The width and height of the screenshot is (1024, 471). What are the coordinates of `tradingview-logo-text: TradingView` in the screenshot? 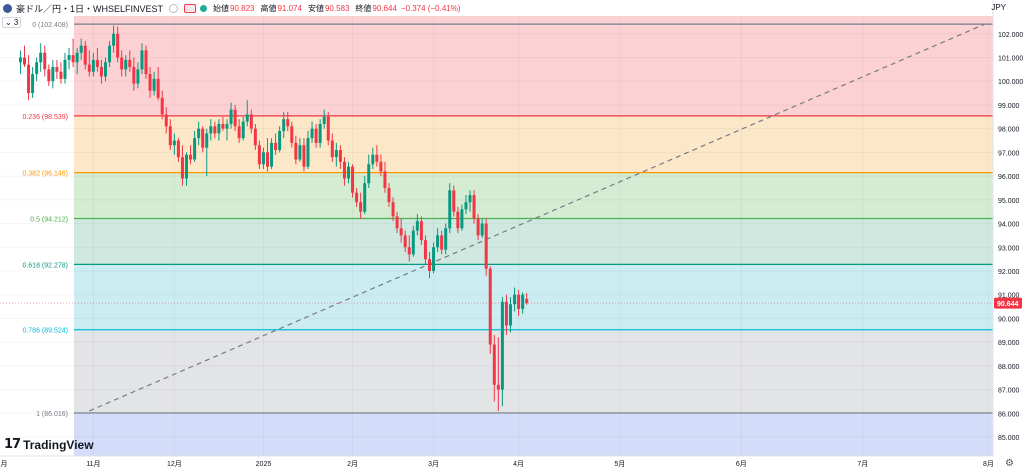 It's located at (58, 444).